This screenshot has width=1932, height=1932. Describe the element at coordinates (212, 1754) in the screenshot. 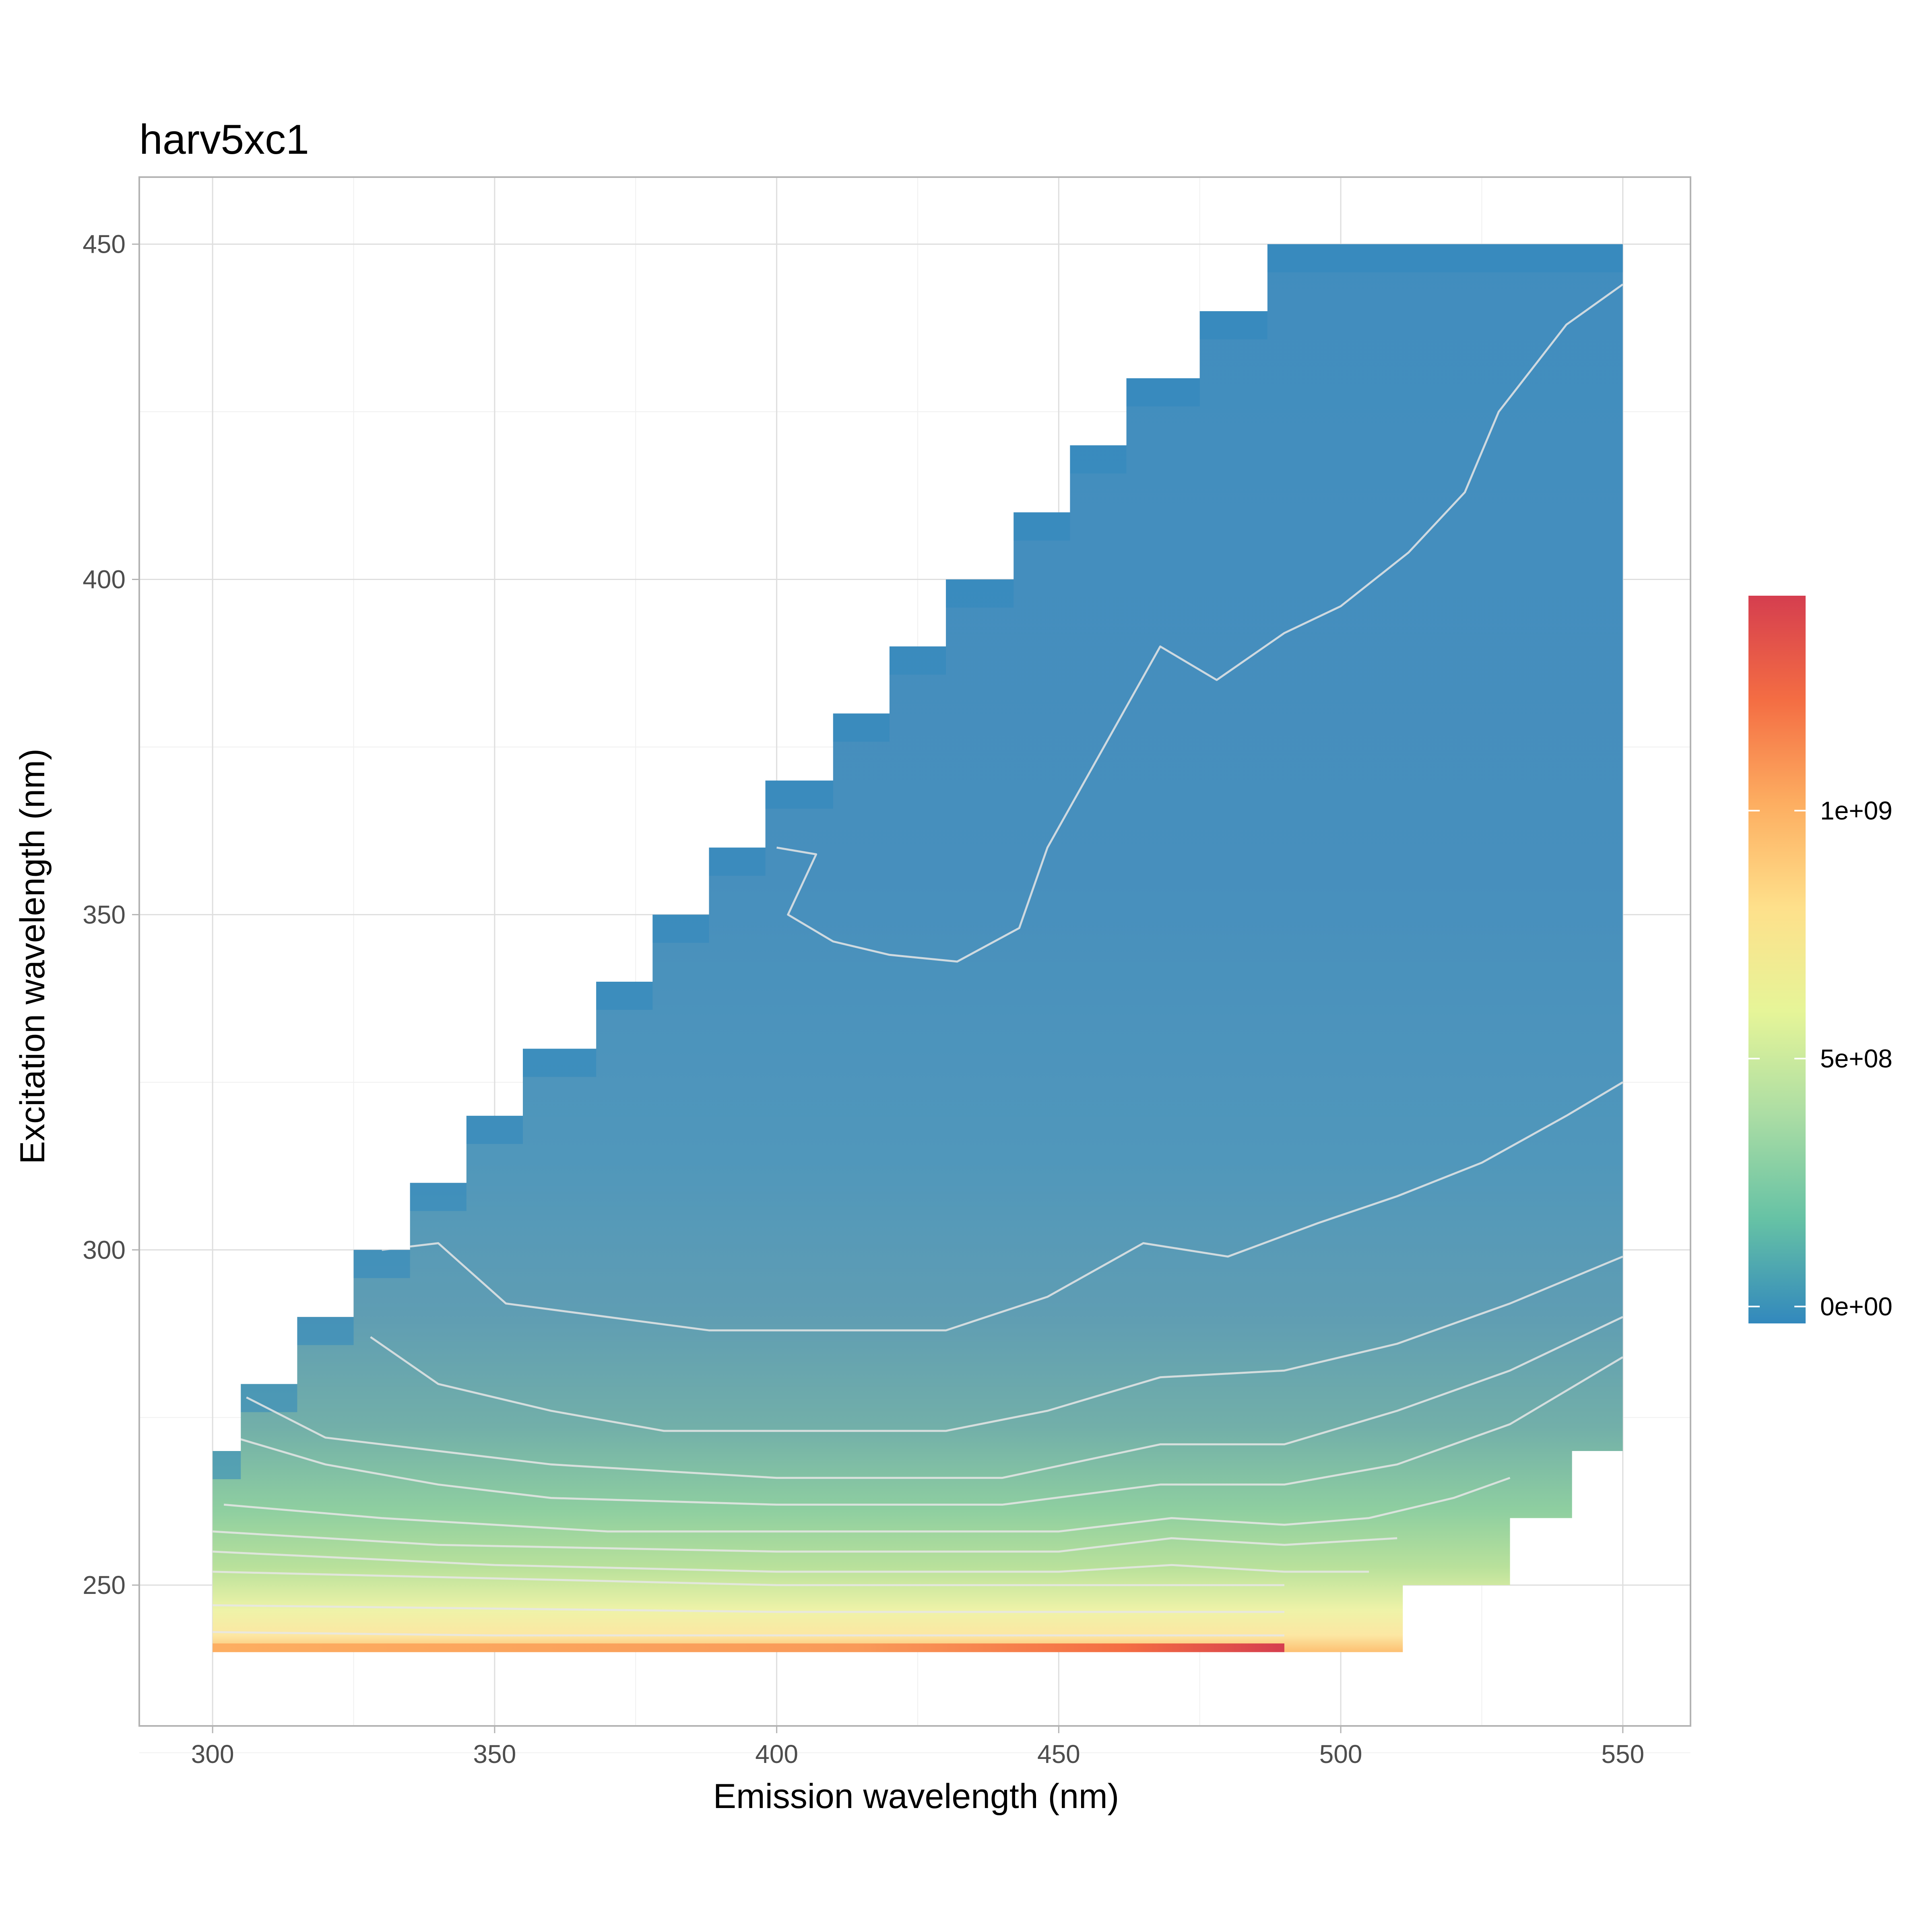

I see `x-tick-label: 300` at that location.